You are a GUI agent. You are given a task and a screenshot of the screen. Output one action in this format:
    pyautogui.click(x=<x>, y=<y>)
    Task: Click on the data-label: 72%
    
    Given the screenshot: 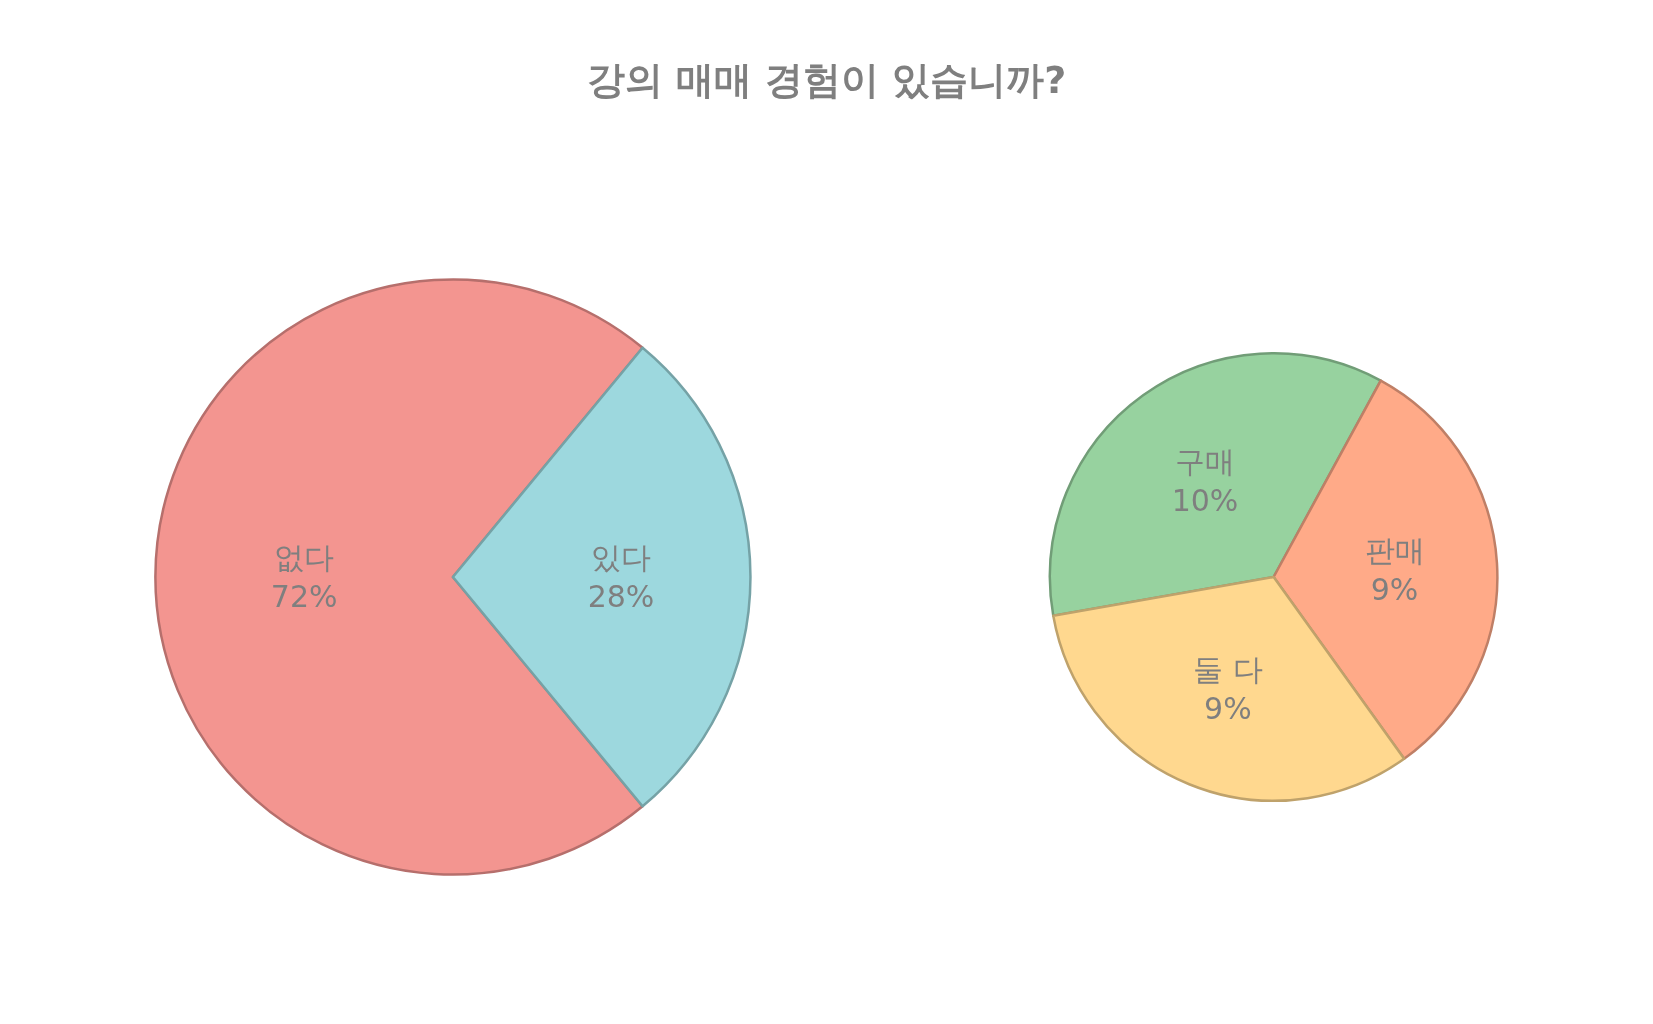 What is the action you would take?
    pyautogui.click(x=304, y=597)
    